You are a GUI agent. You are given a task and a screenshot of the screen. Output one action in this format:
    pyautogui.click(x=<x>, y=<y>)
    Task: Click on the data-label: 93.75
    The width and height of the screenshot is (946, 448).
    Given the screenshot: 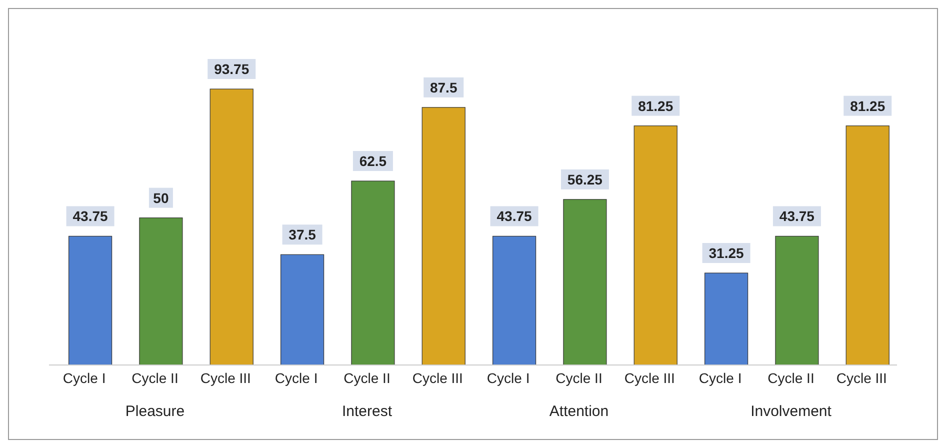 What is the action you would take?
    pyautogui.click(x=232, y=69)
    